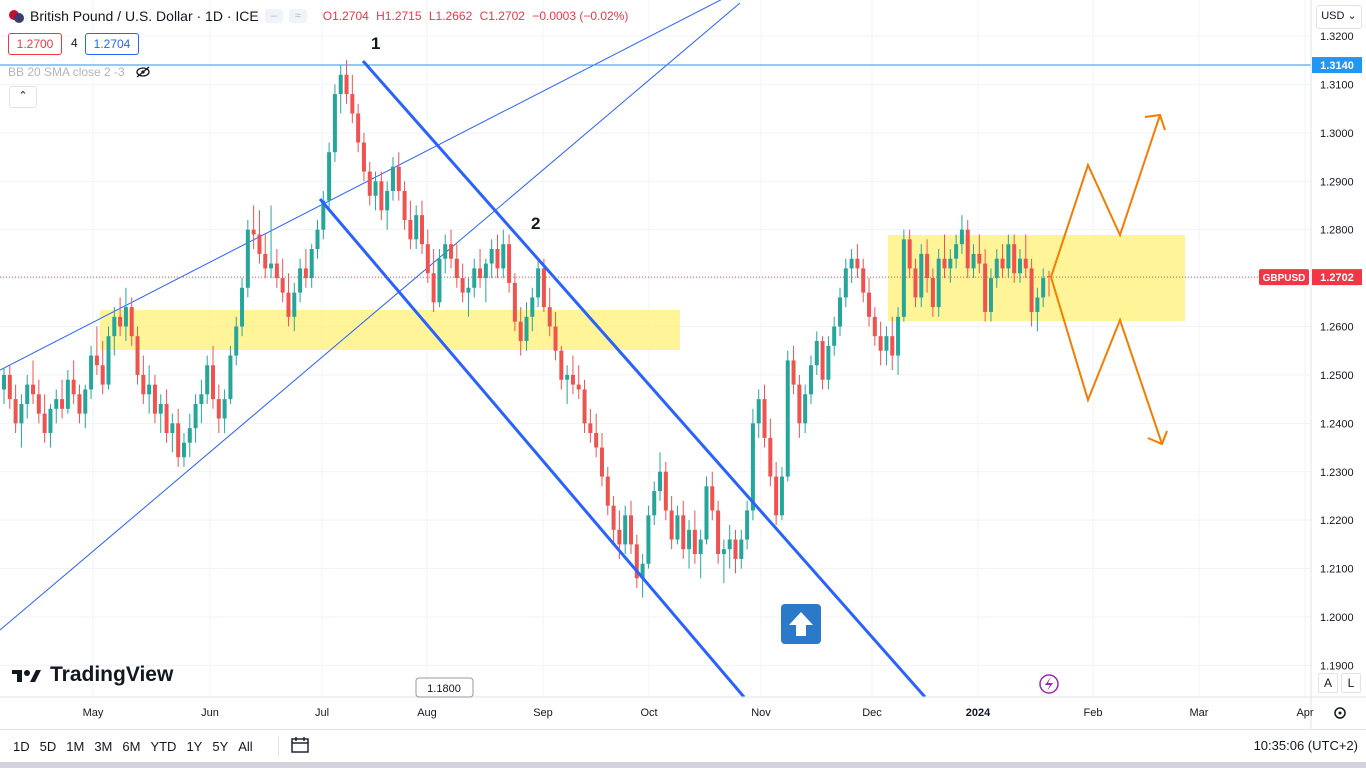  What do you see at coordinates (297, 16) in the screenshot?
I see `compare-icon: ≈` at bounding box center [297, 16].